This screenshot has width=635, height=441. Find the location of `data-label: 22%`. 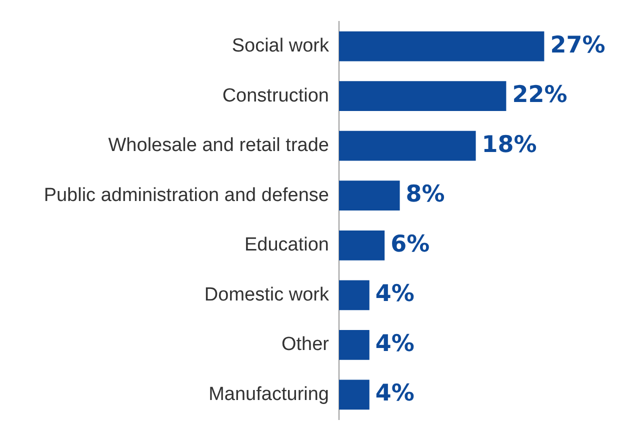

data-label: 22% is located at coordinates (540, 95).